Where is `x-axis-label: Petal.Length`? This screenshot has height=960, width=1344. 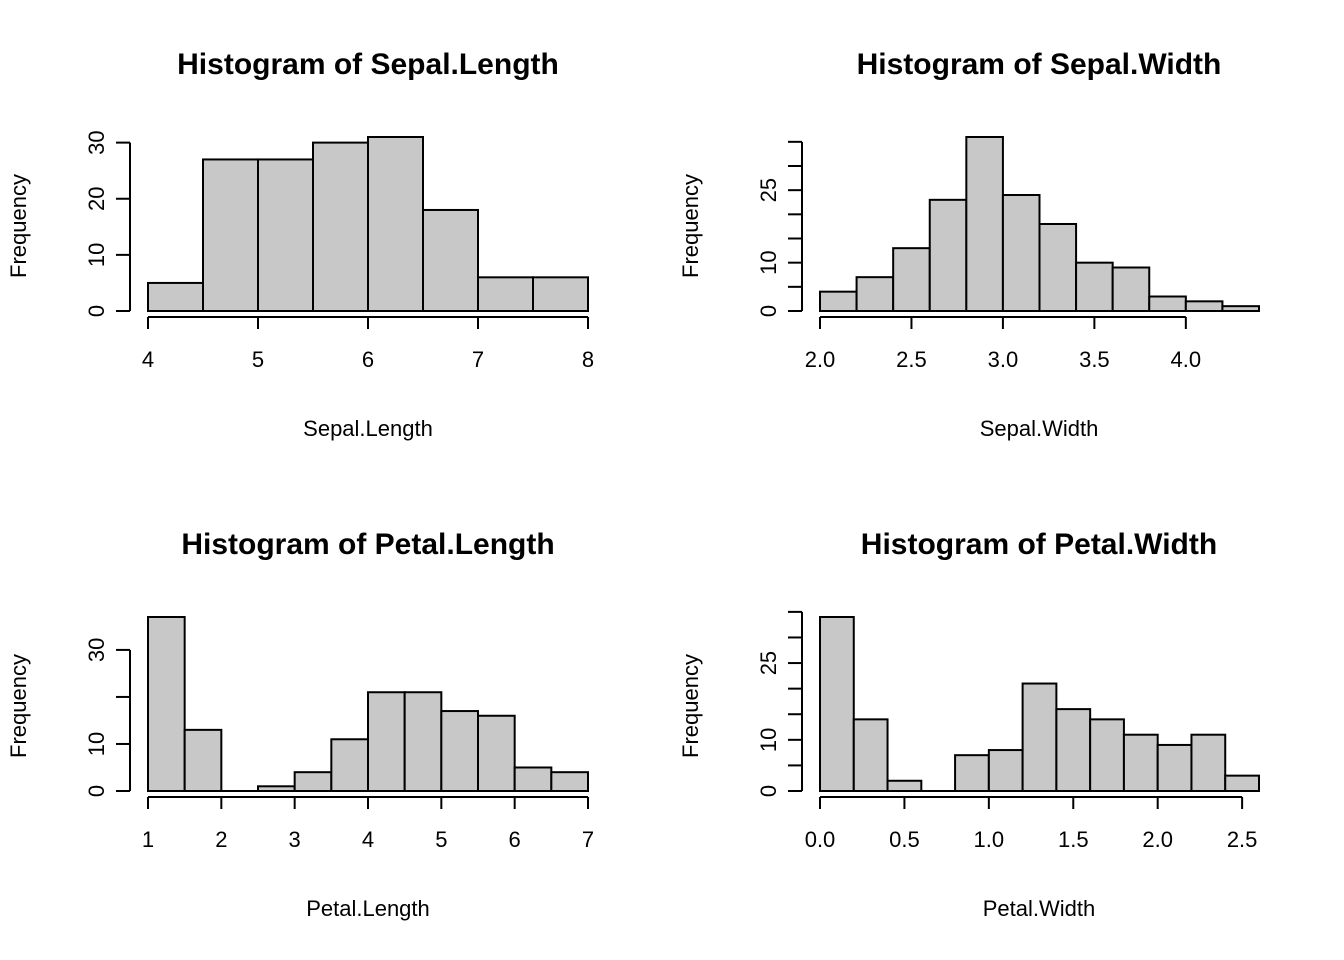 x-axis-label: Petal.Length is located at coordinates (368, 908).